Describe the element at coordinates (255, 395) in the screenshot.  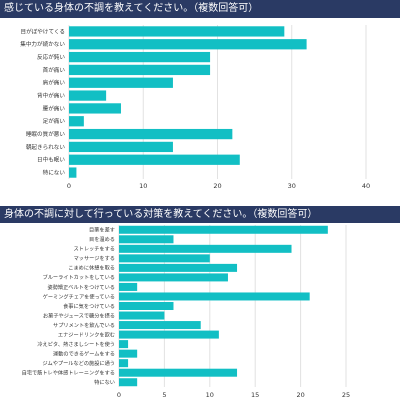
I see `x-tick-label: 15` at that location.